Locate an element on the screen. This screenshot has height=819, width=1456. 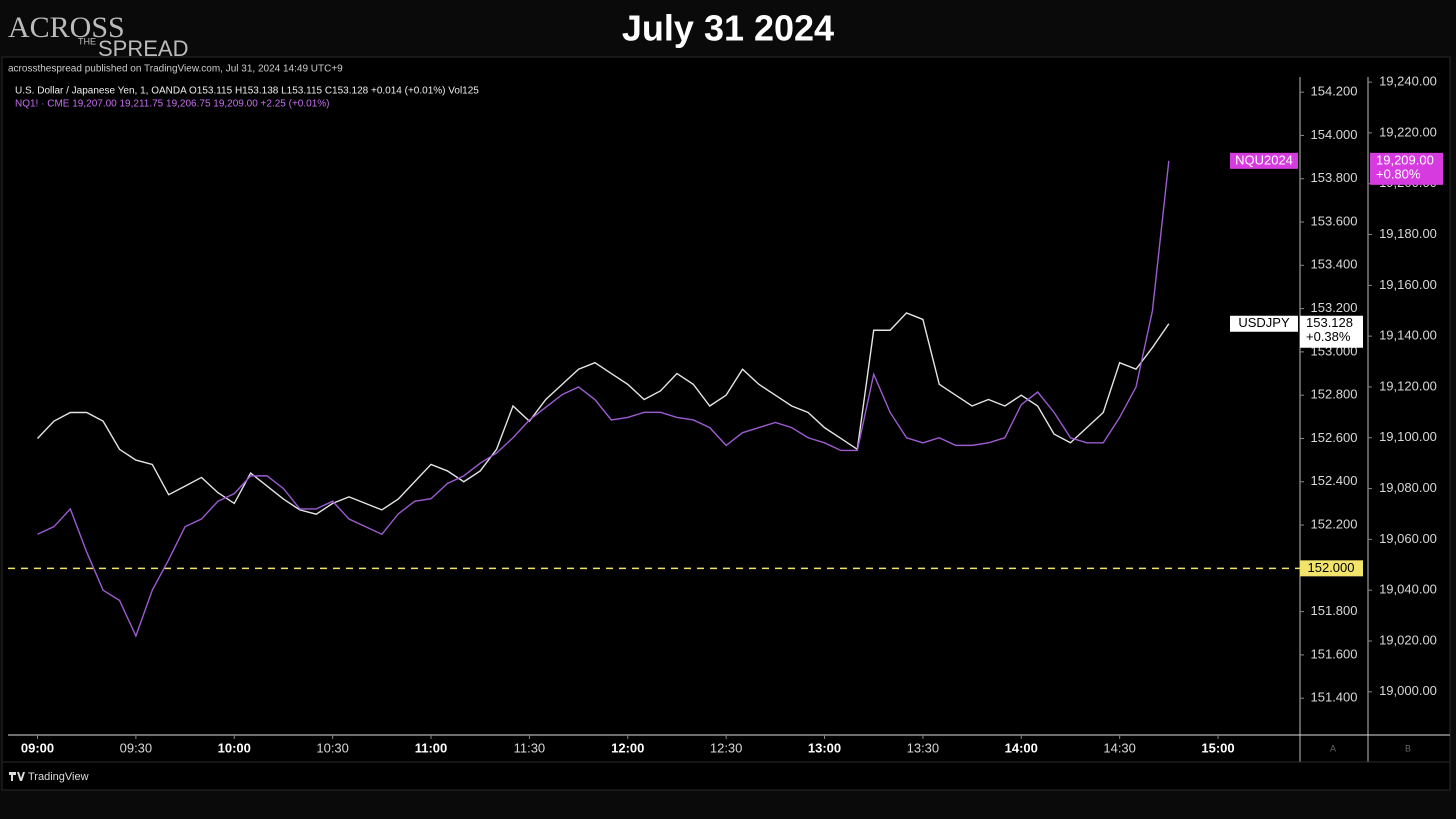
y2-tick-label: 19,020.00 is located at coordinates (1408, 639).